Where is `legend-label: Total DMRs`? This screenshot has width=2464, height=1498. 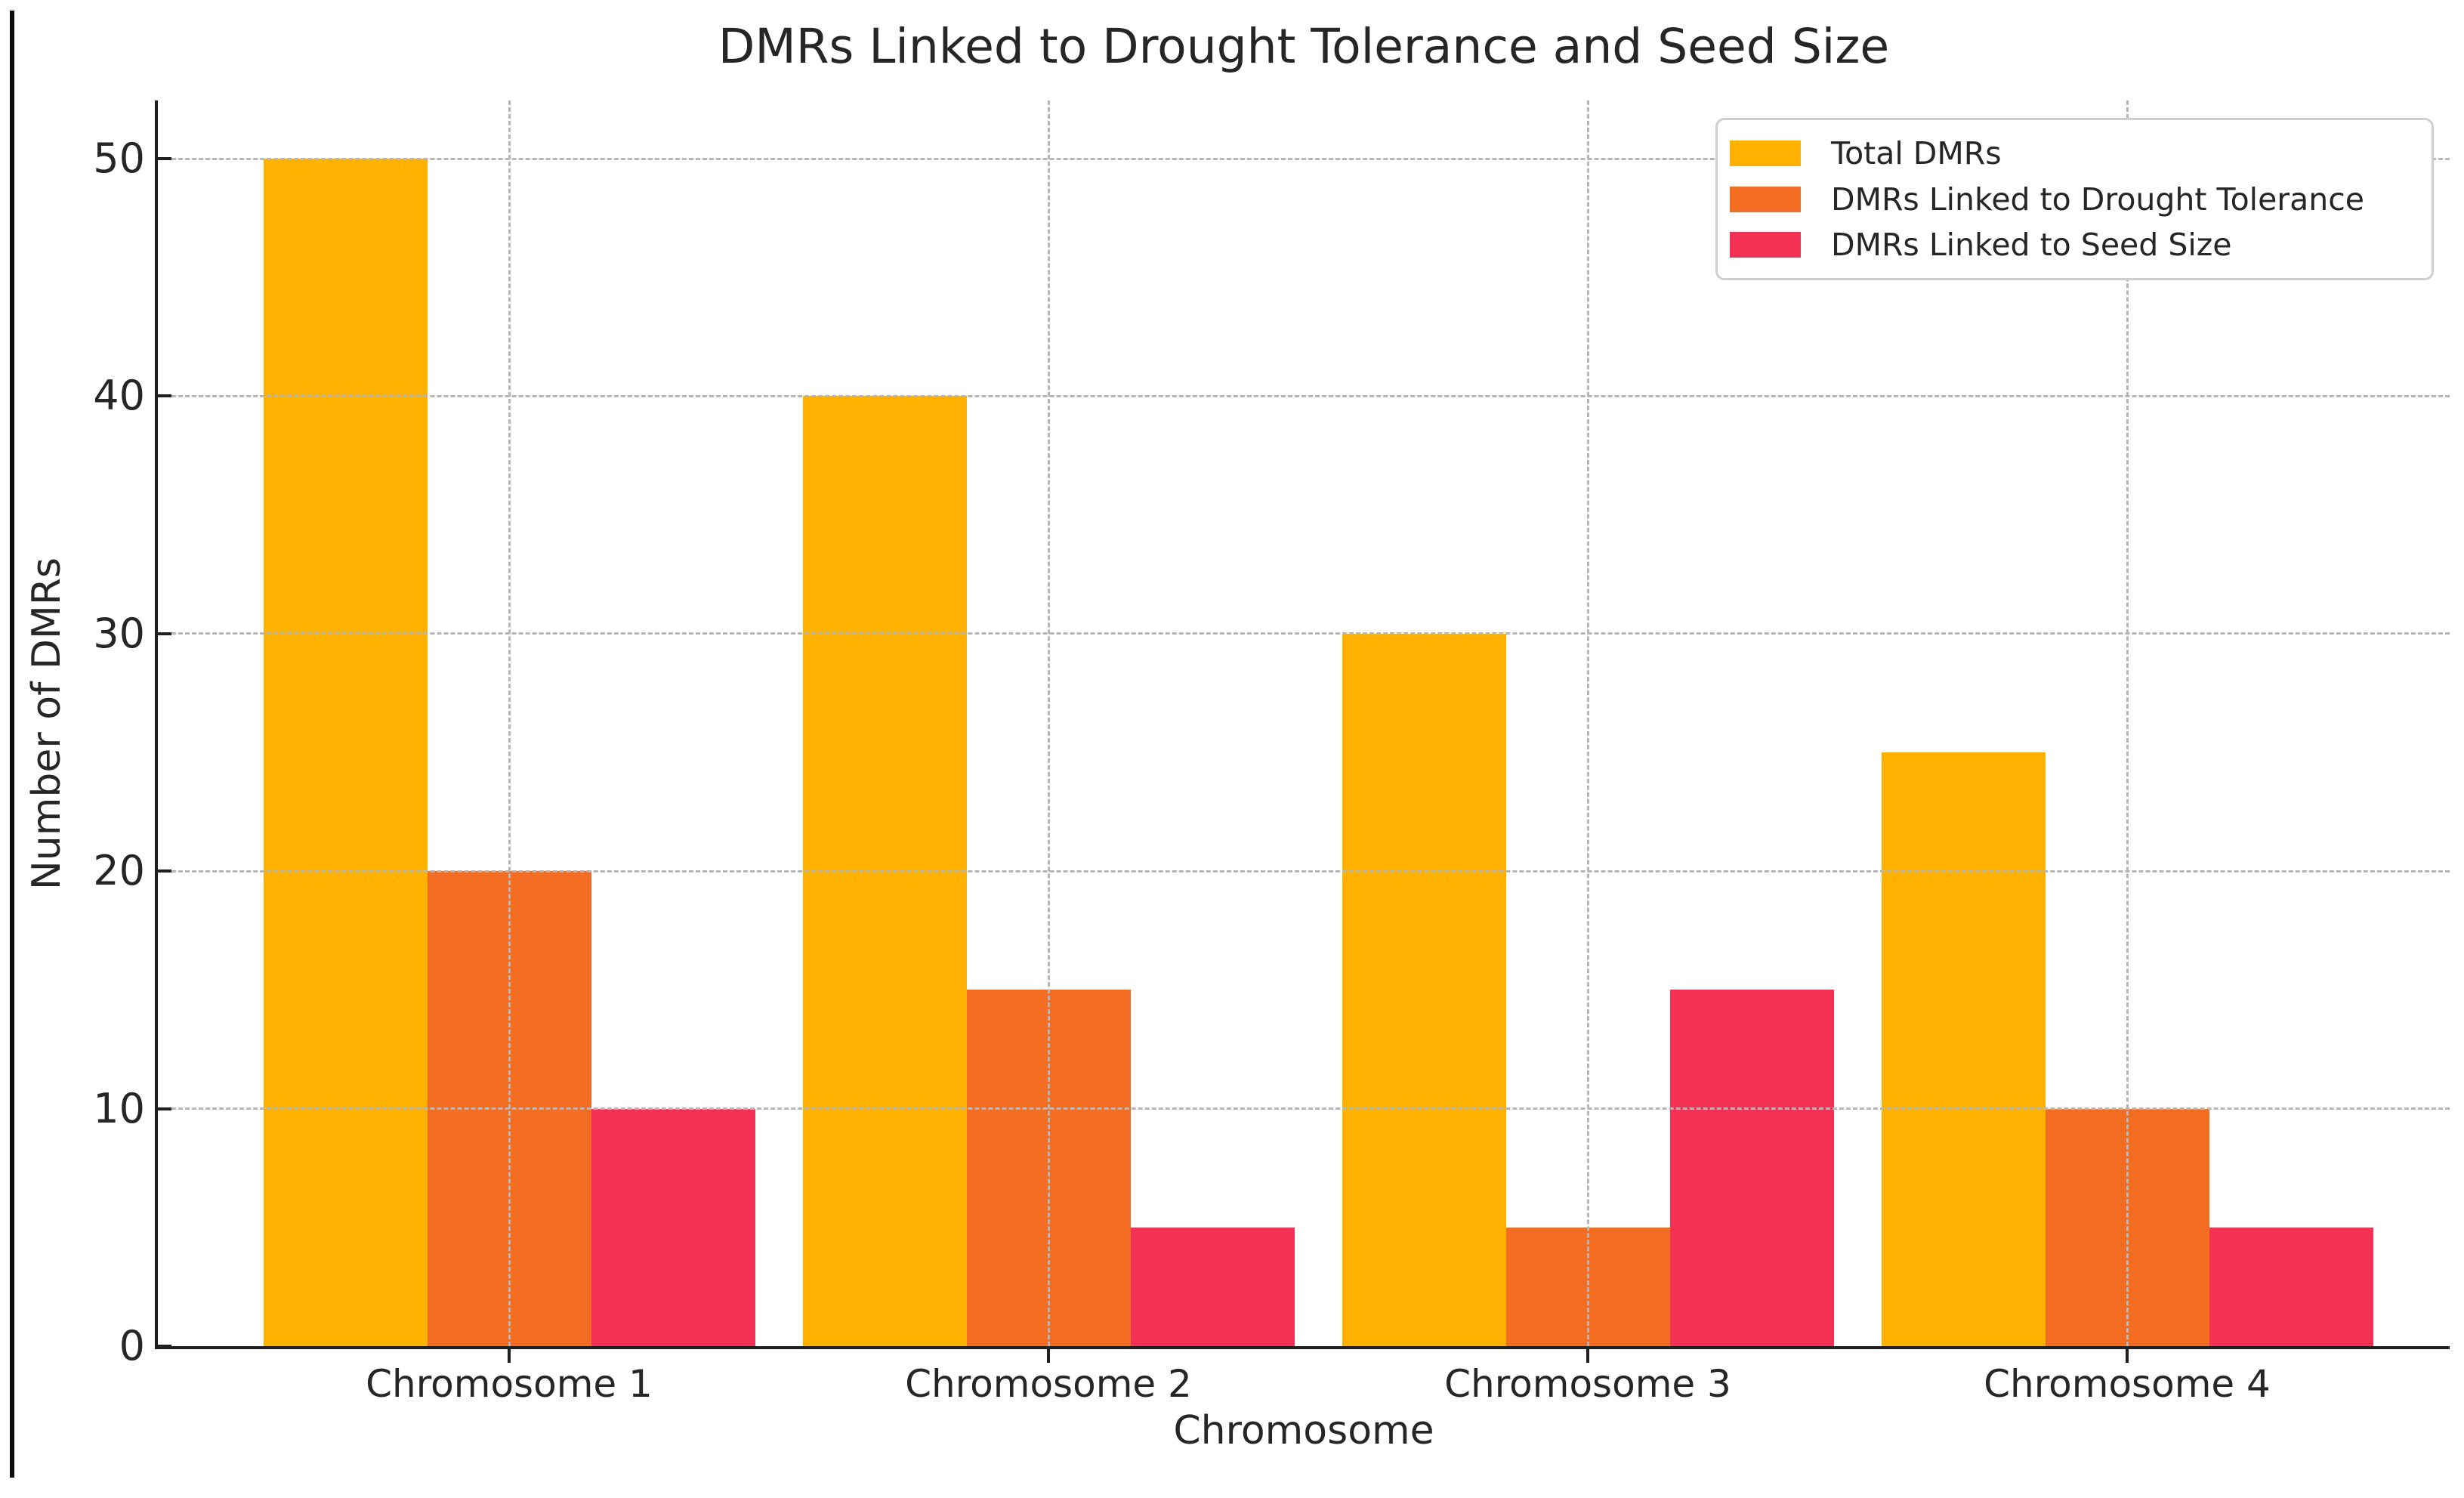 legend-label: Total DMRs is located at coordinates (1917, 153).